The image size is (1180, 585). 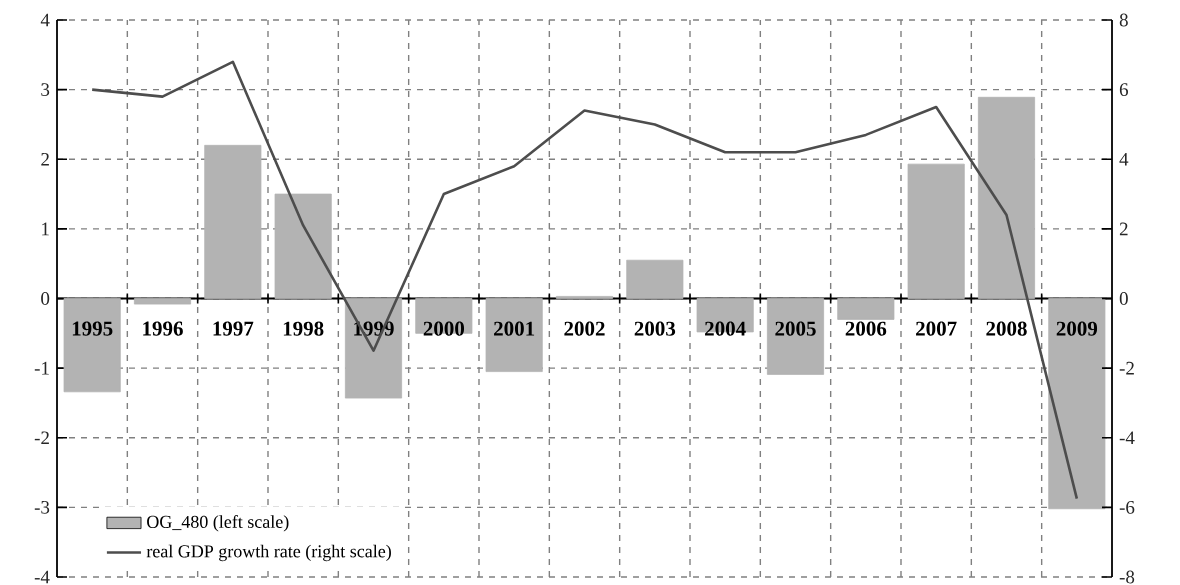 What do you see at coordinates (41, 368) in the screenshot?
I see `y-tick-label: -1` at bounding box center [41, 368].